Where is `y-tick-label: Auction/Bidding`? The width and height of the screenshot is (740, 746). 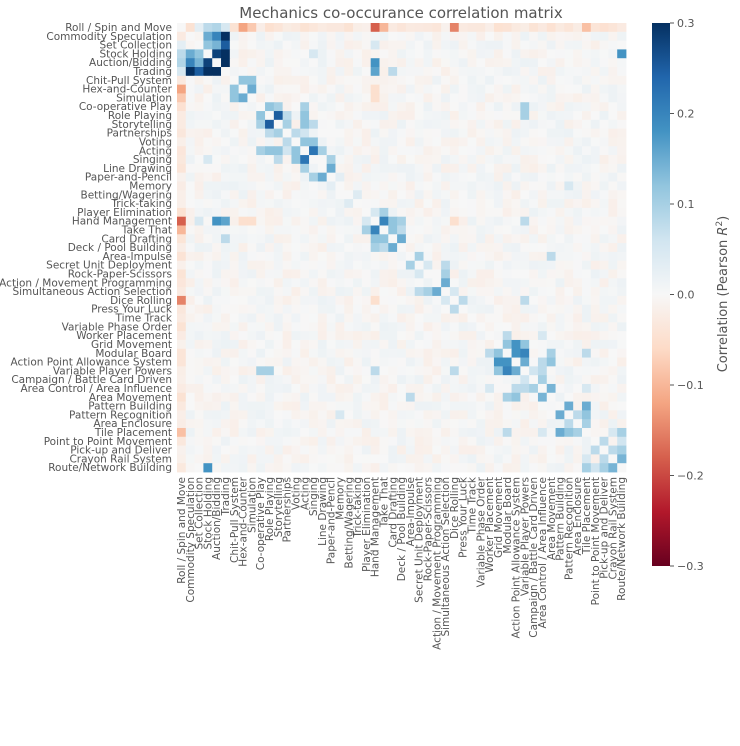 y-tick-label: Auction/Bidding is located at coordinates (130, 63).